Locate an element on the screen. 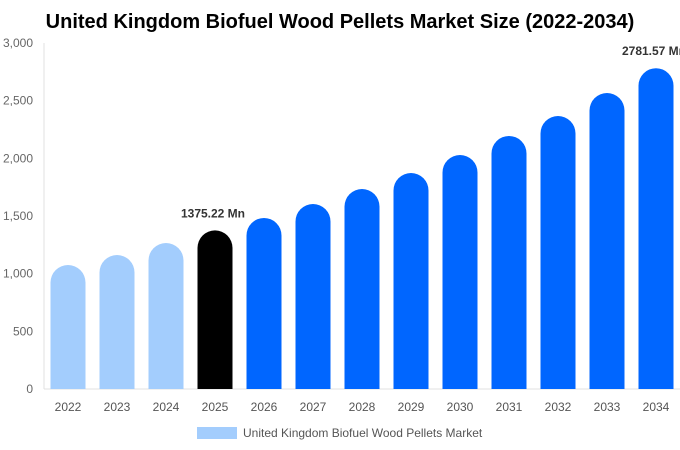 This screenshot has width=680, height=450. bar-2030 is located at coordinates (460, 271).